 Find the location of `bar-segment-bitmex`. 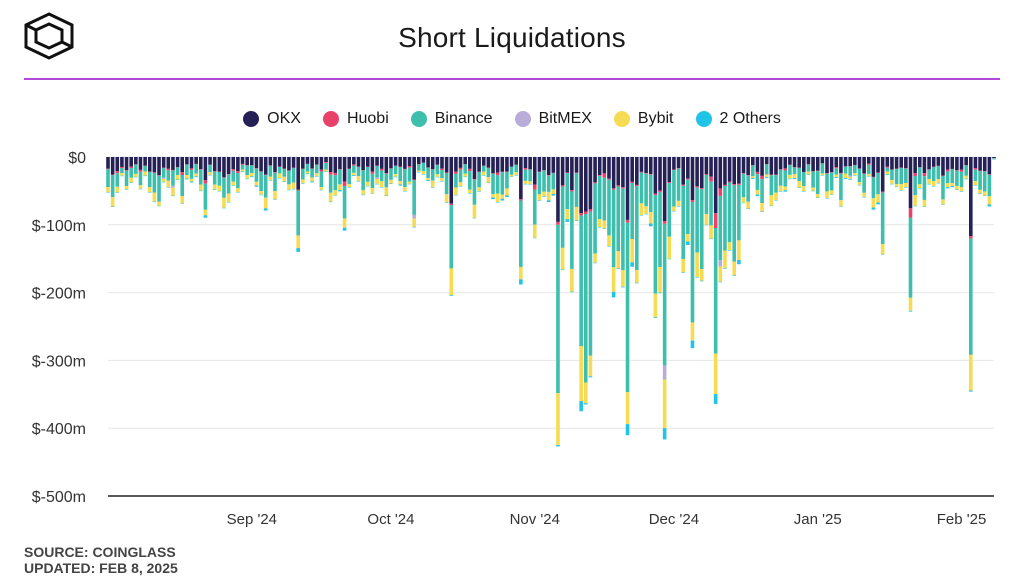

bar-segment-bitmex is located at coordinates (664, 372).